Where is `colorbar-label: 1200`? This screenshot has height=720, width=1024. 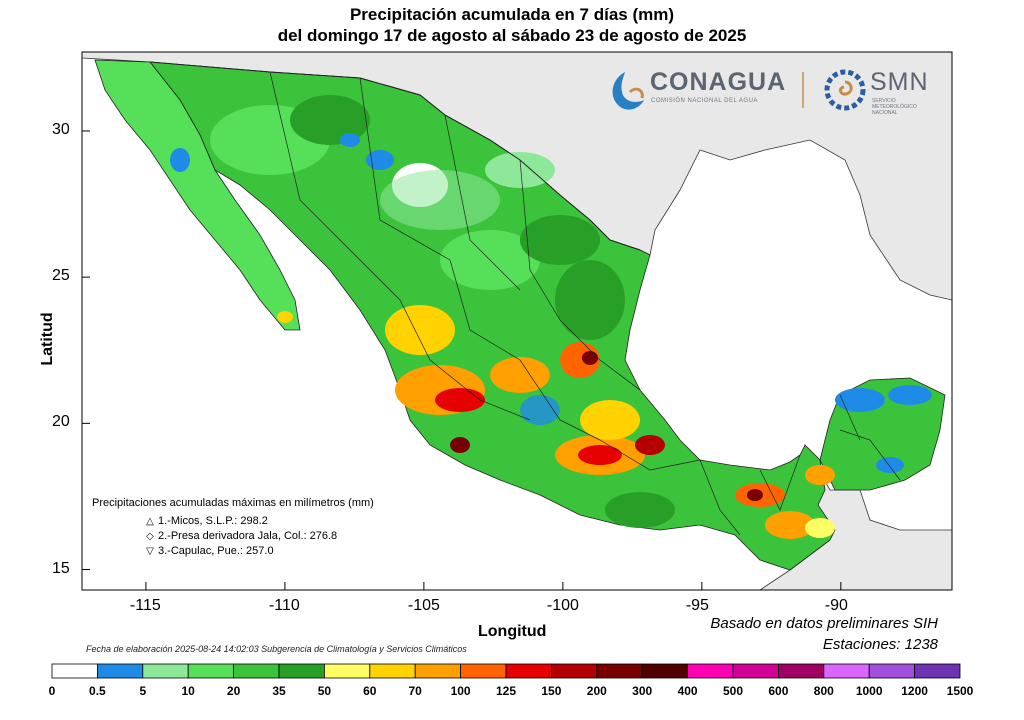 colorbar-label: 1200 is located at coordinates (914, 691).